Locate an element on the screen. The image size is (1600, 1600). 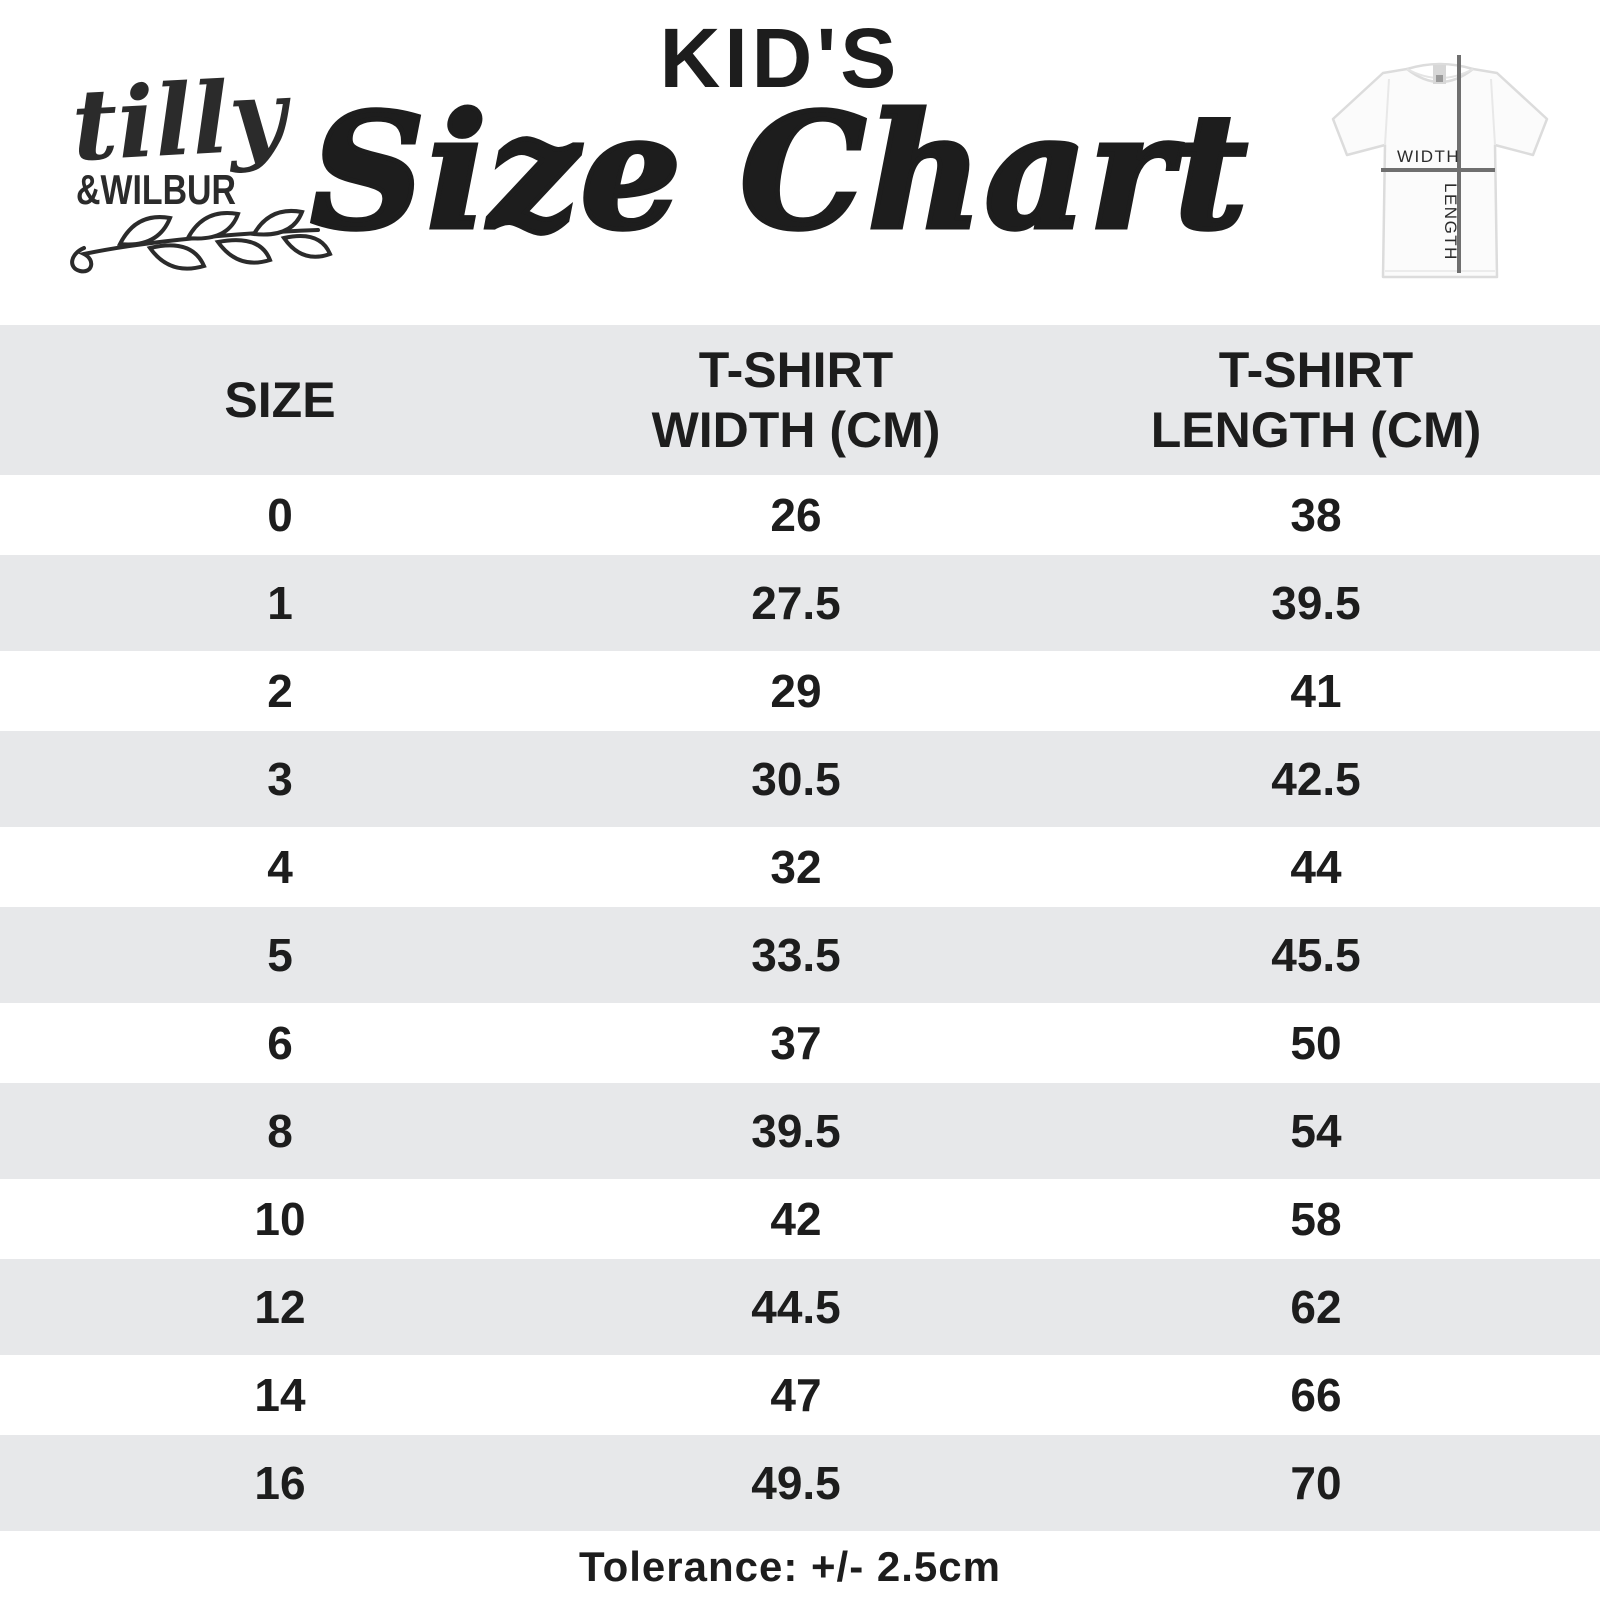
table-row: 1 27.5 39.5 is located at coordinates (800, 603).